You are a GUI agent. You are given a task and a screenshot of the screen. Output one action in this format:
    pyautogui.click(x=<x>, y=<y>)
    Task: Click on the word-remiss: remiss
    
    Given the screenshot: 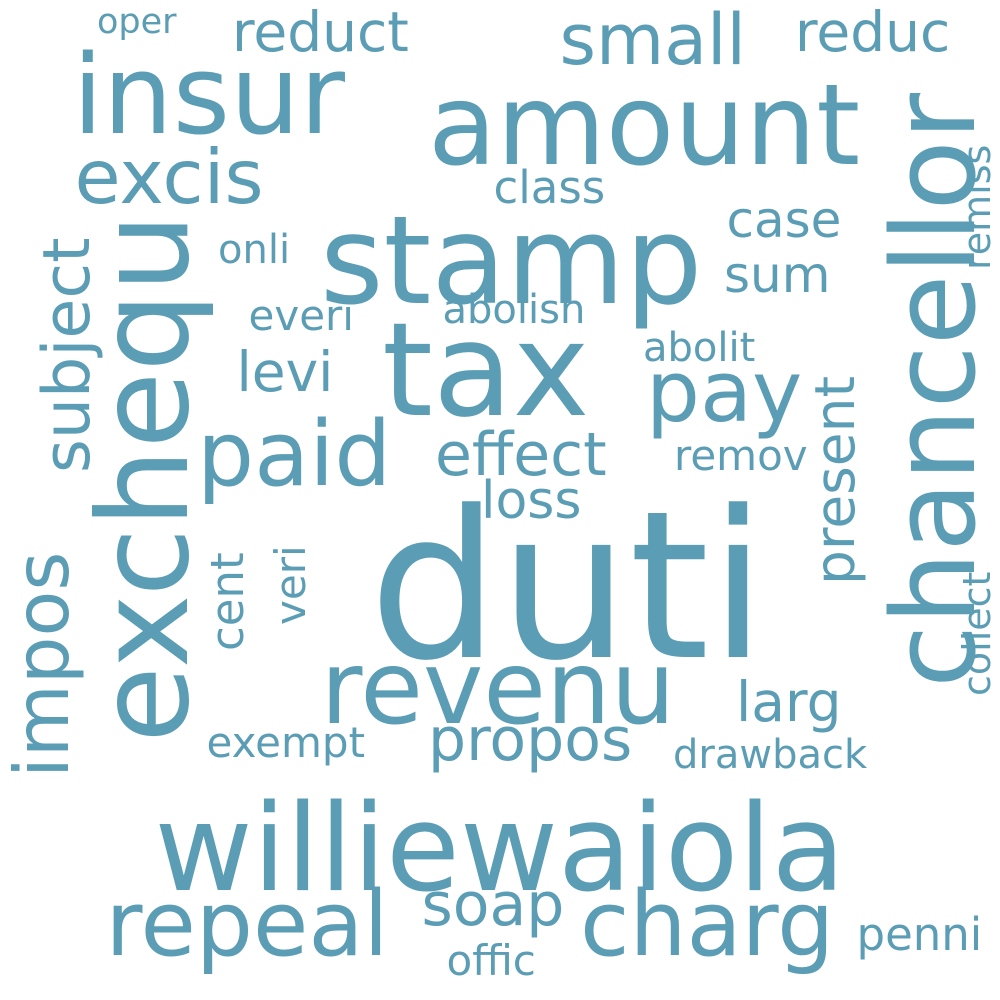 What is the action you would take?
    pyautogui.click(x=977, y=207)
    